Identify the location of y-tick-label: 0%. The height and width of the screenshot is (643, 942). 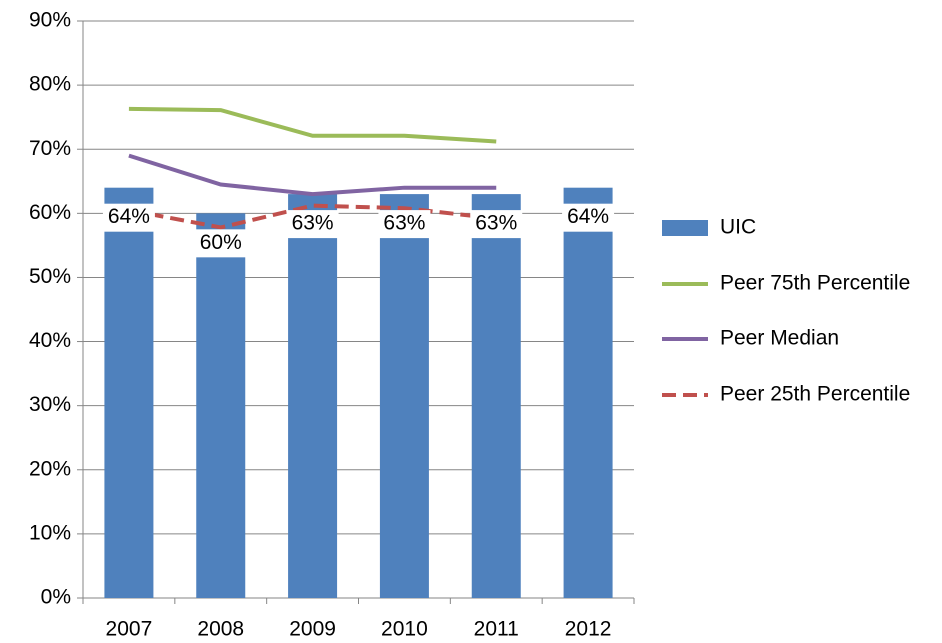
(56, 597).